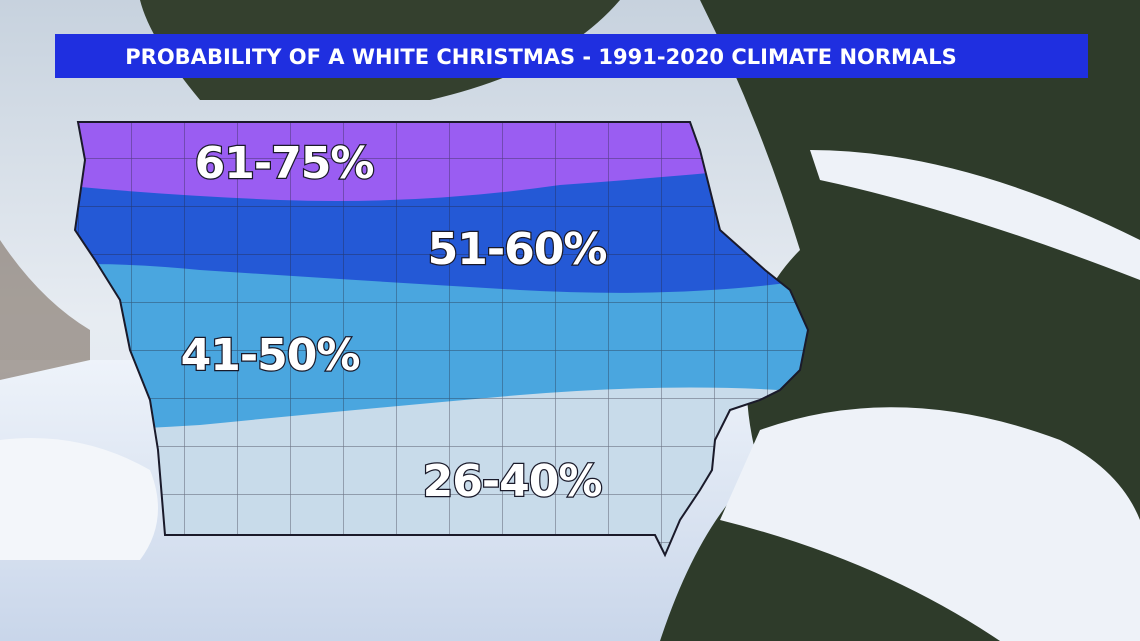 This screenshot has height=641, width=1140. Describe the element at coordinates (270, 355) in the screenshot. I see `region-label: 41-50%` at that location.